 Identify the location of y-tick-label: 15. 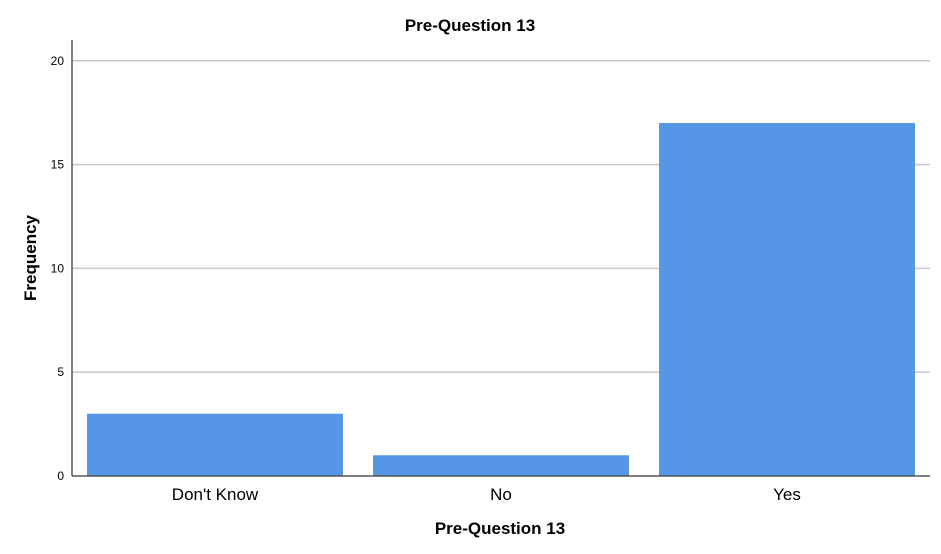
(58, 165).